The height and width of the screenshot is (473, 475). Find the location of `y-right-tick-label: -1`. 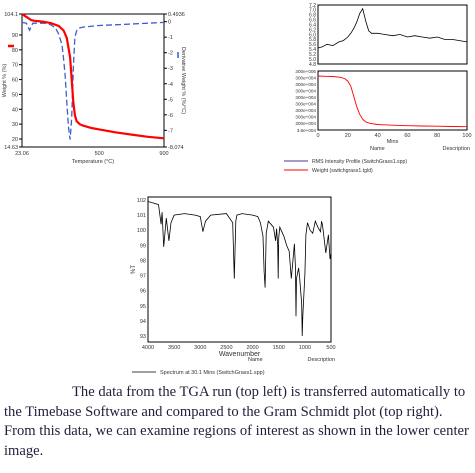

y-right-tick-label: -1 is located at coordinates (170, 38).